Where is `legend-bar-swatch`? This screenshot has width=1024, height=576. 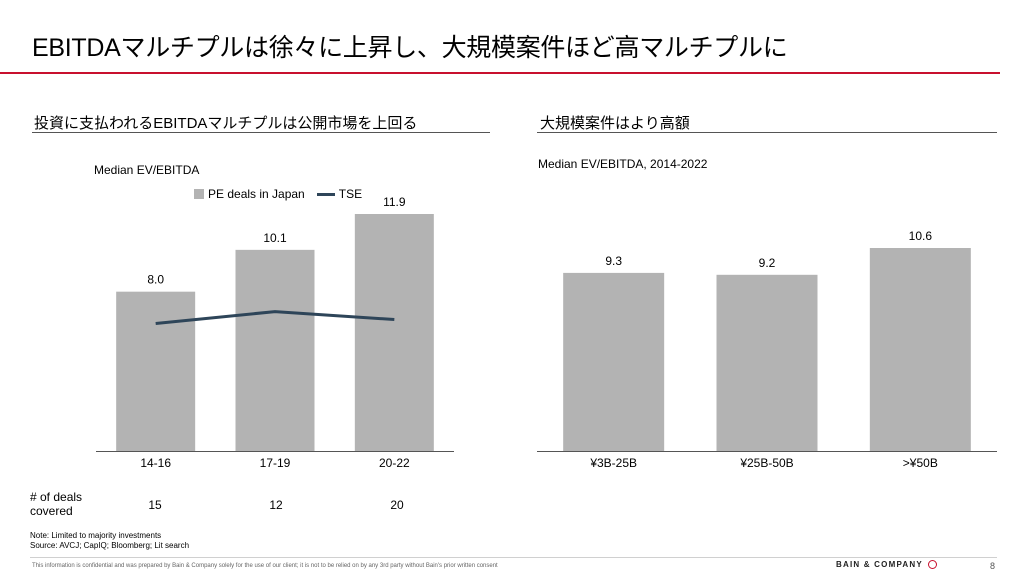 legend-bar-swatch is located at coordinates (199, 194).